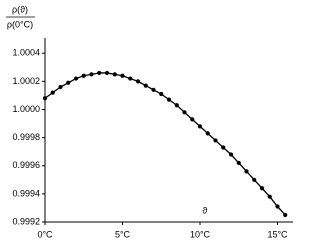 The image size is (320, 250). I want to click on x-tick-label: 15°C, so click(277, 234).